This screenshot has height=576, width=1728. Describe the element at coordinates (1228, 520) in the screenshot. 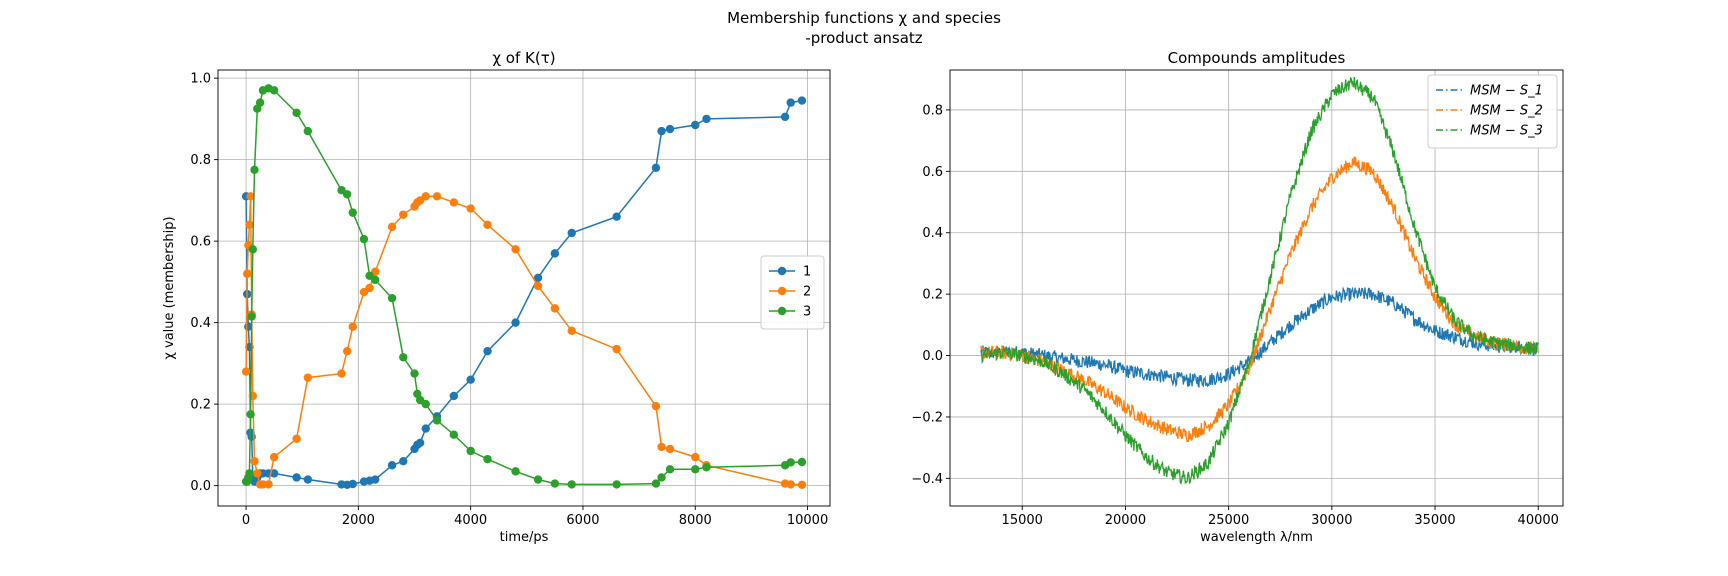

I see `x-tick-label: 25000` at that location.